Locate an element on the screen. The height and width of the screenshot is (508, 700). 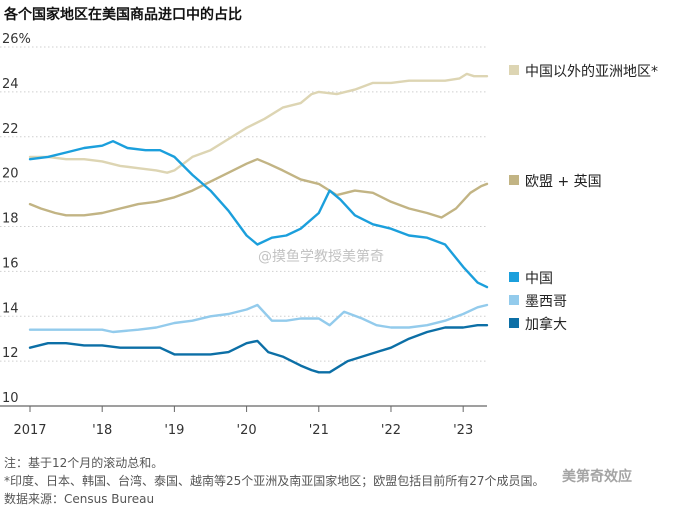
x-tick-label: 2017 is located at coordinates (29, 430).